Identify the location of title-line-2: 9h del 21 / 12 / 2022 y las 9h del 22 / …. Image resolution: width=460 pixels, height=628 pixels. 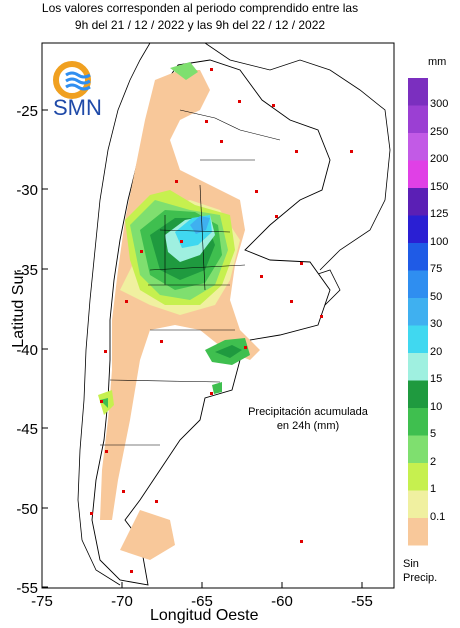
(200, 25).